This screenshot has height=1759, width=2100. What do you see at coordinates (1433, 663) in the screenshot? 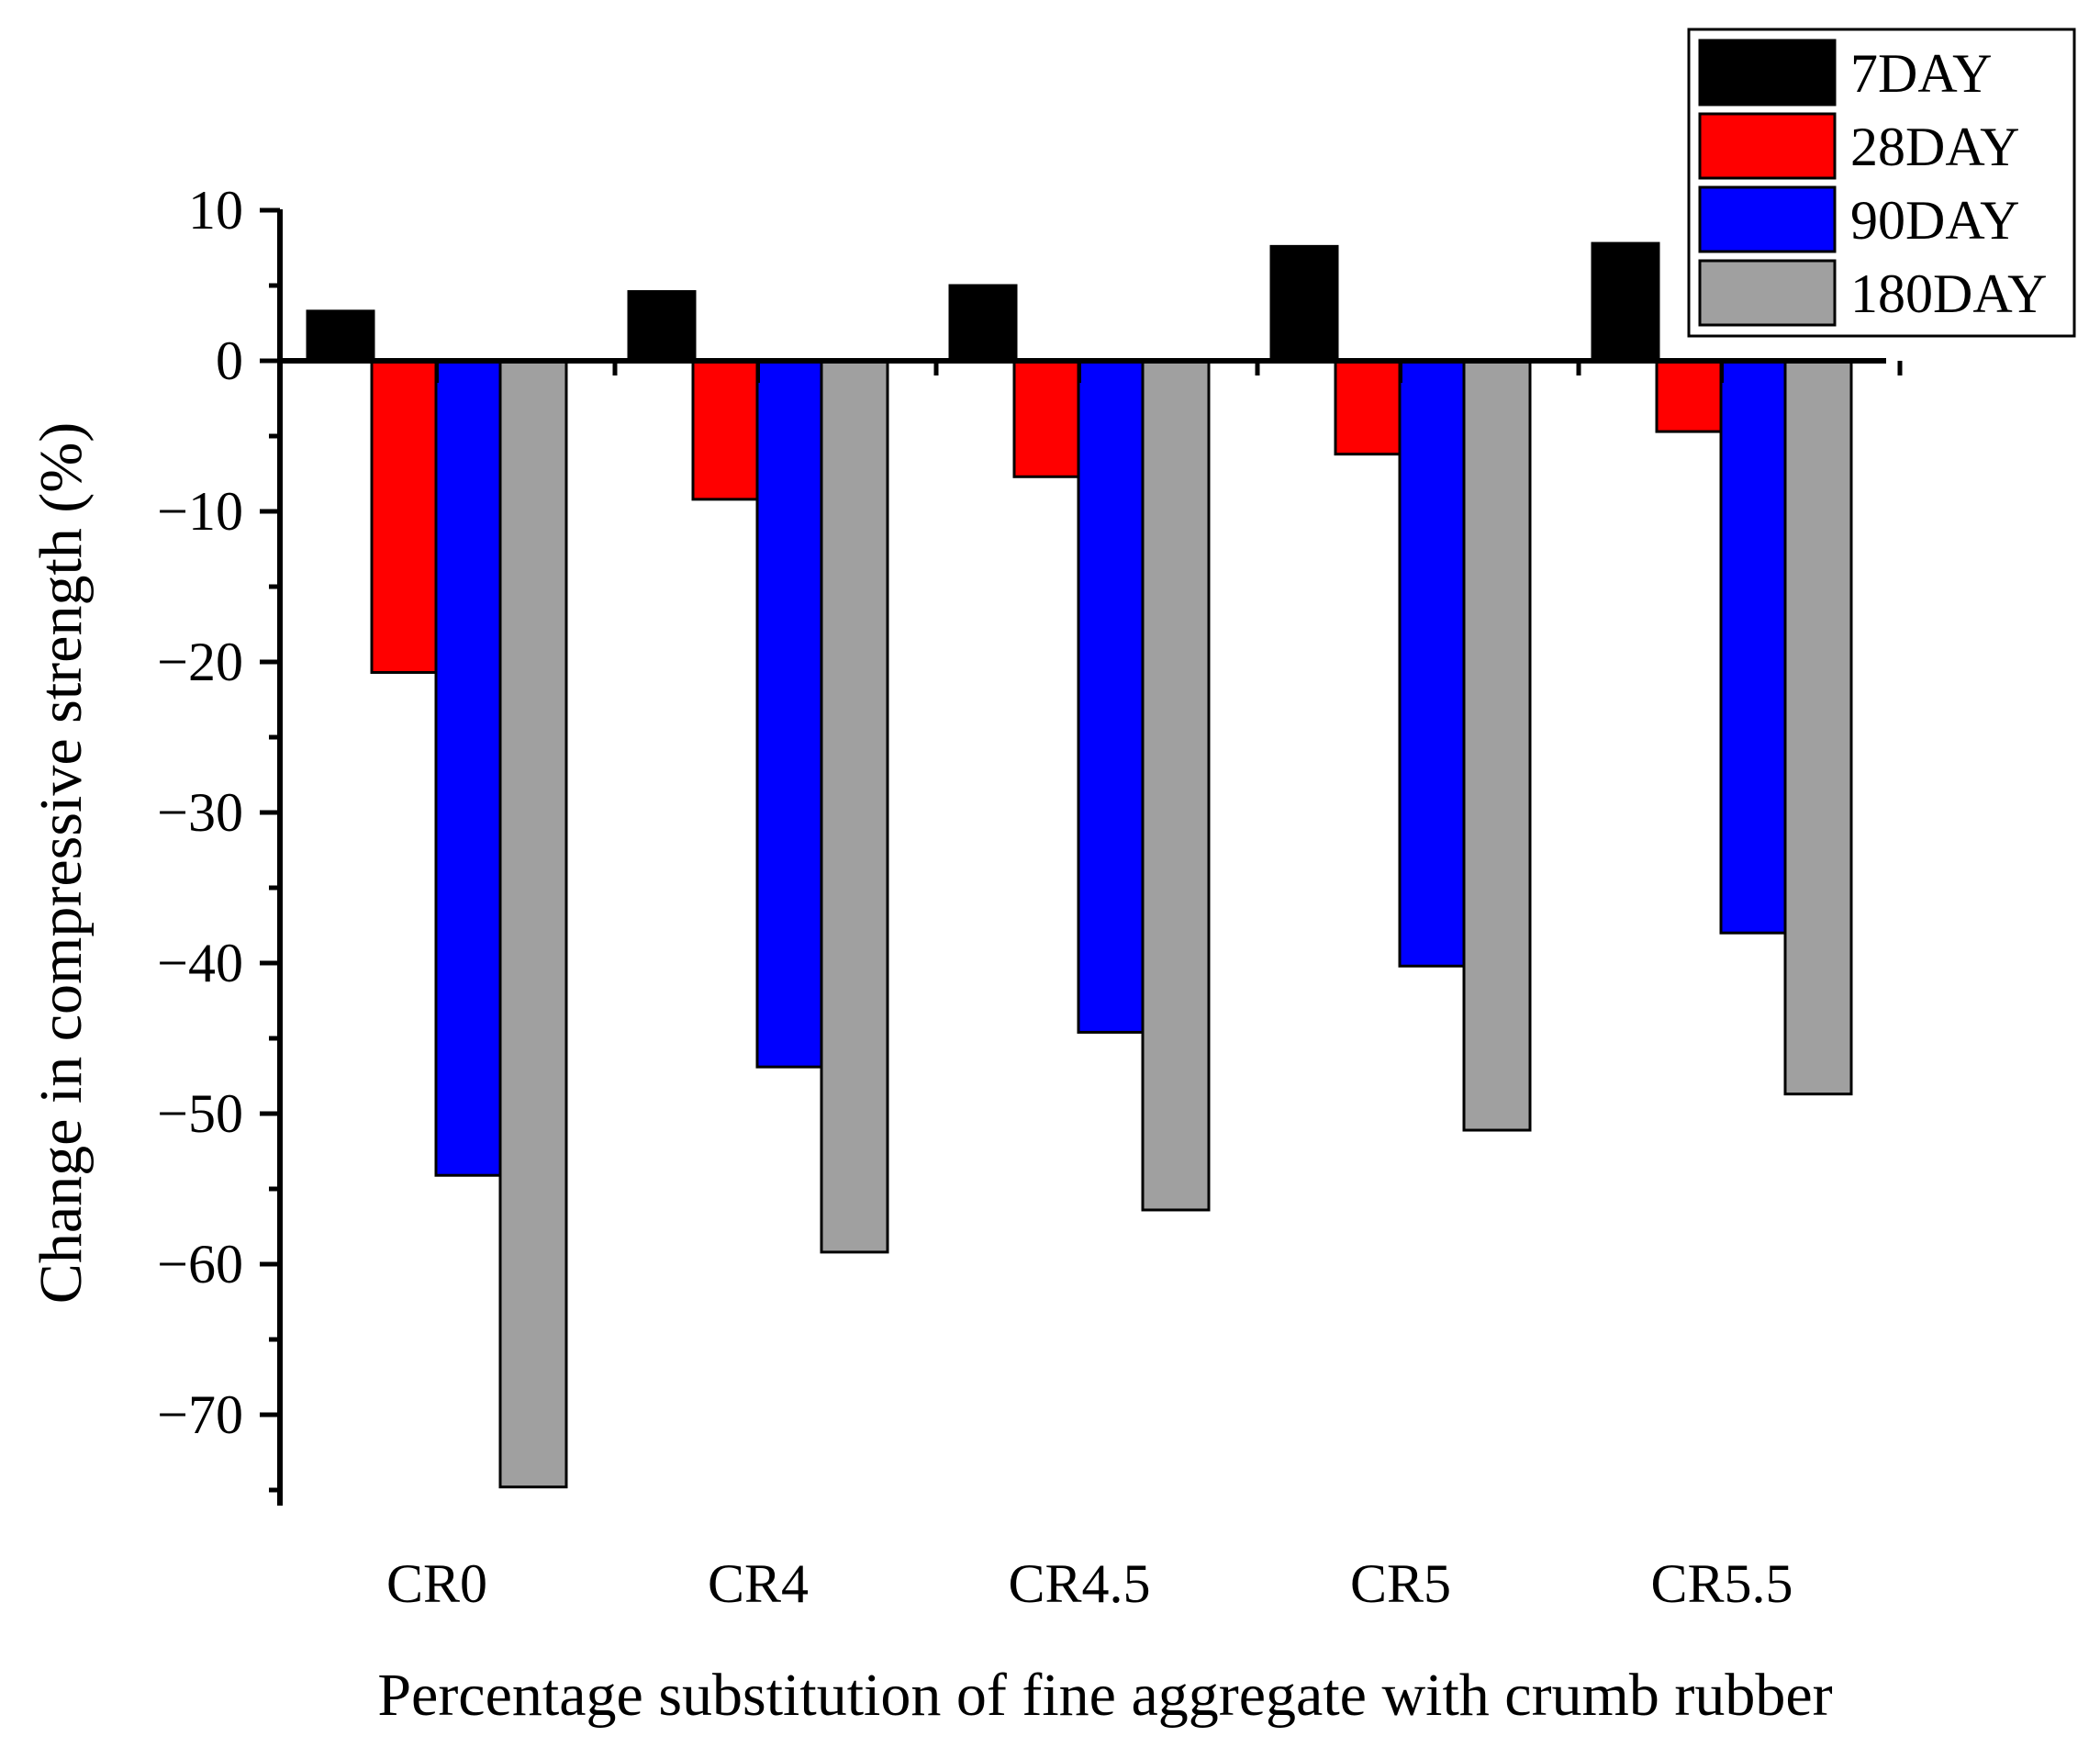
I see `bar-90day-cr5` at bounding box center [1433, 663].